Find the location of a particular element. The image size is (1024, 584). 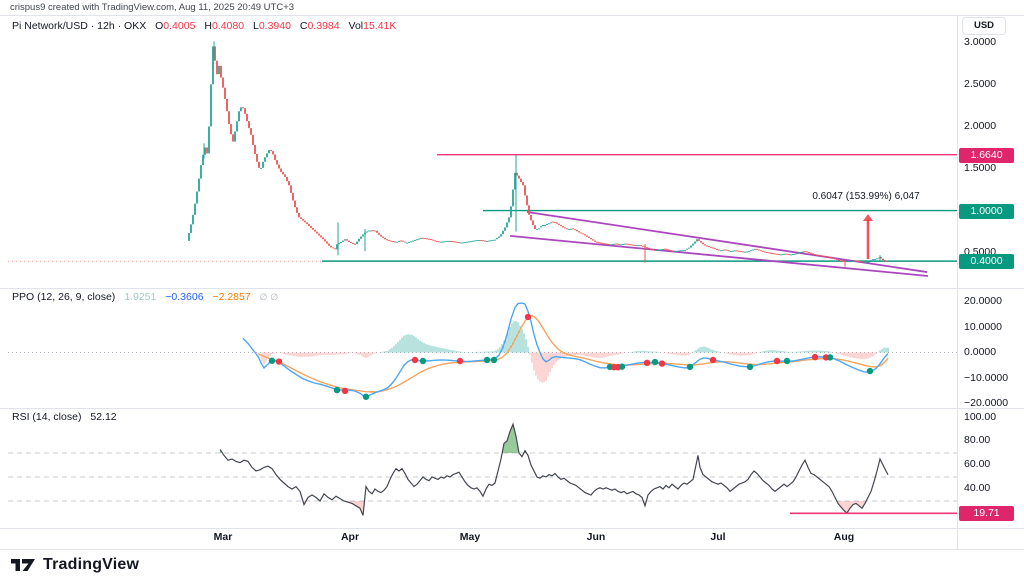

tradingview-logo-icon is located at coordinates (23, 565).